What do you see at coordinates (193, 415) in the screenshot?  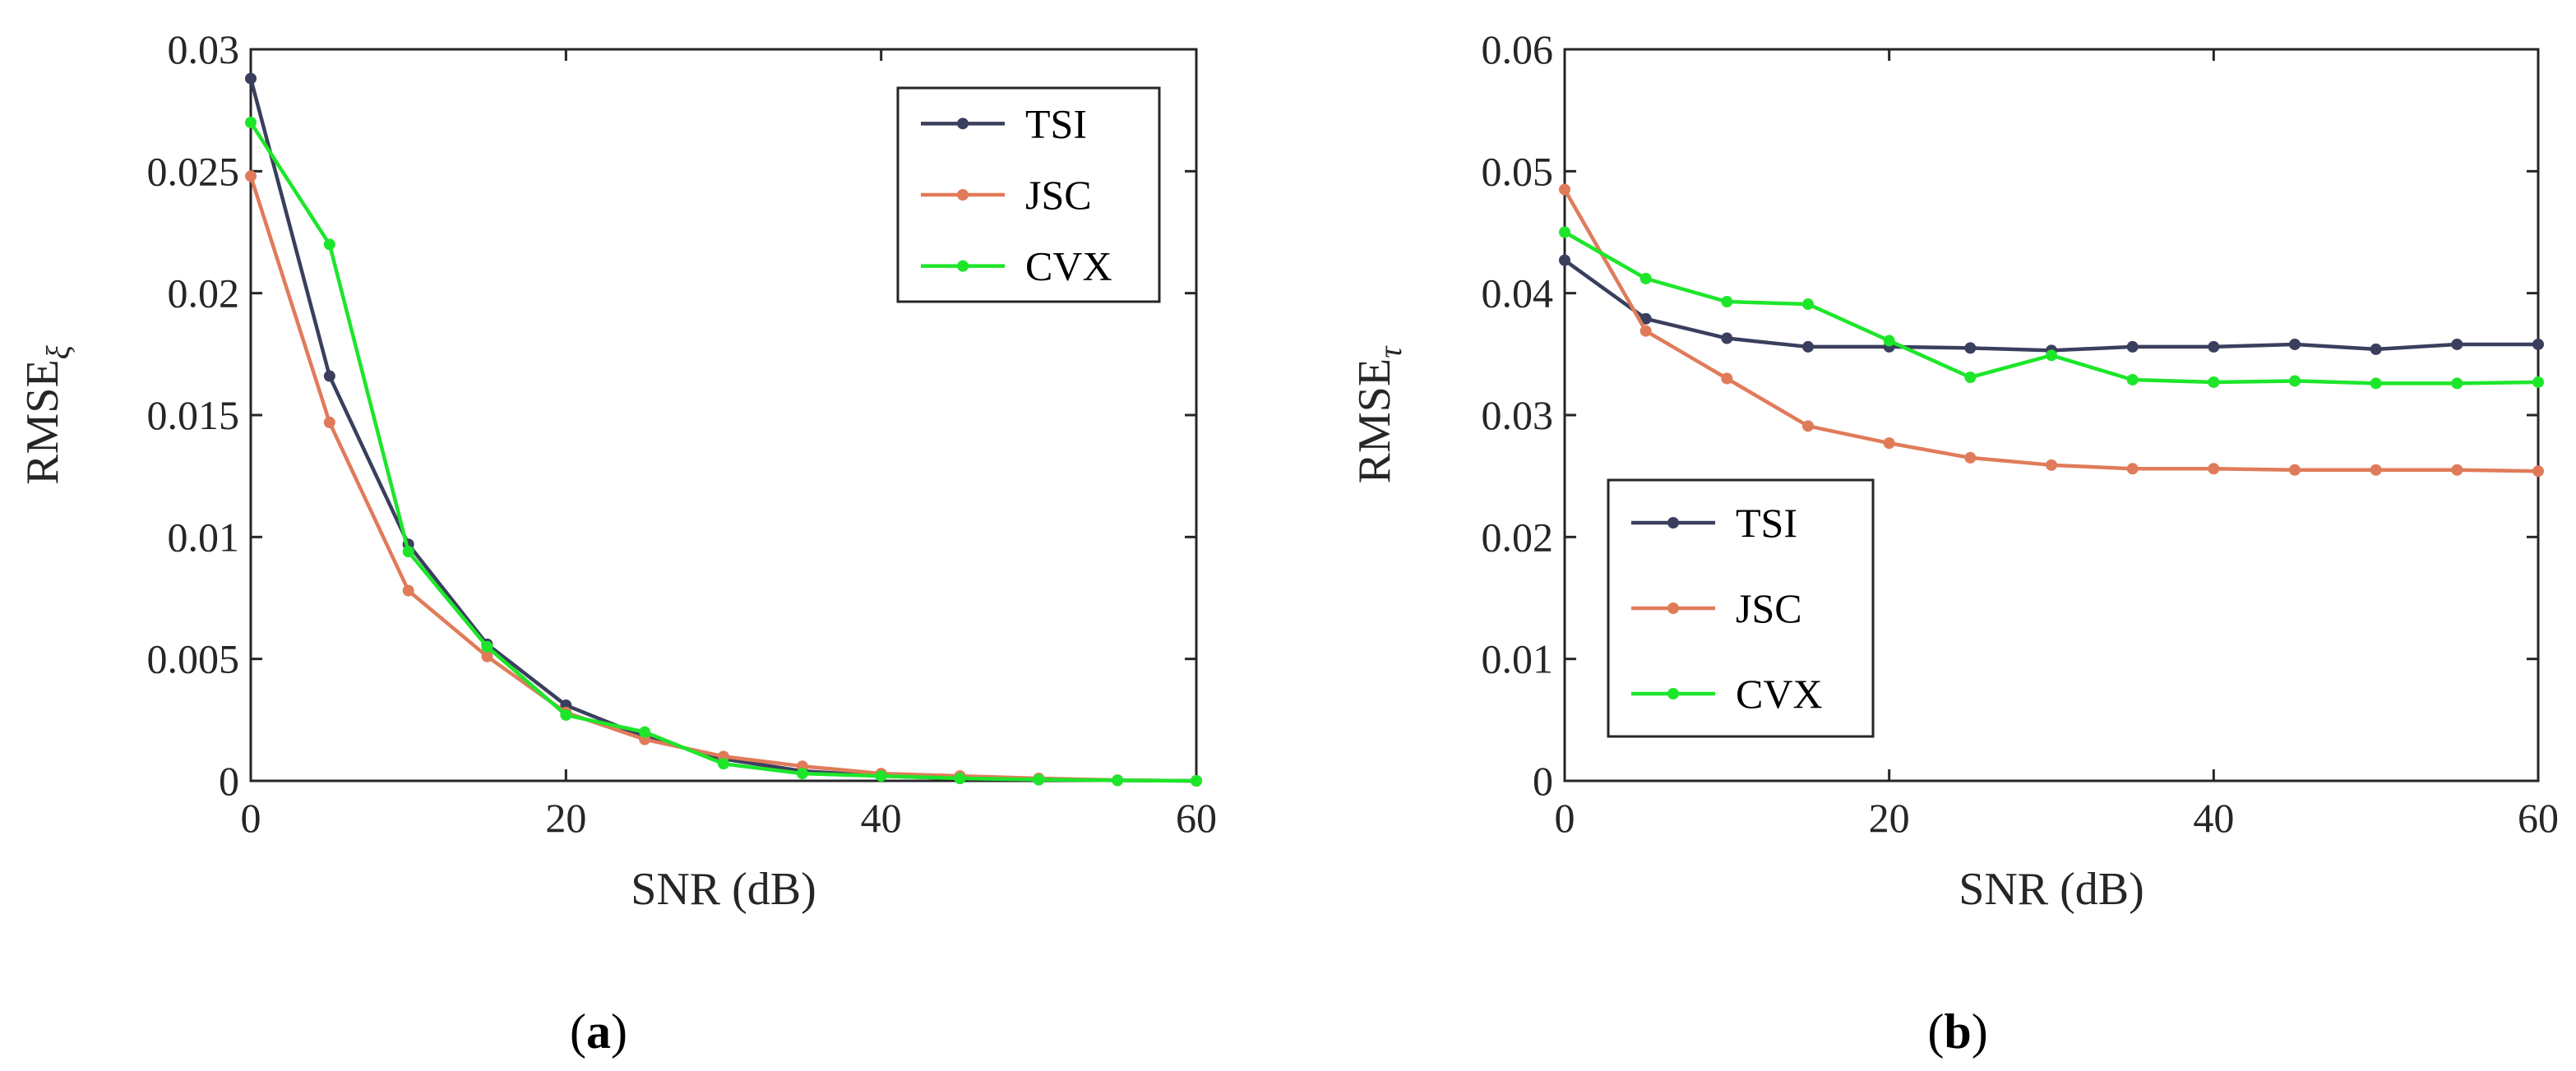 I see `y-tick-label: 0.015` at bounding box center [193, 415].